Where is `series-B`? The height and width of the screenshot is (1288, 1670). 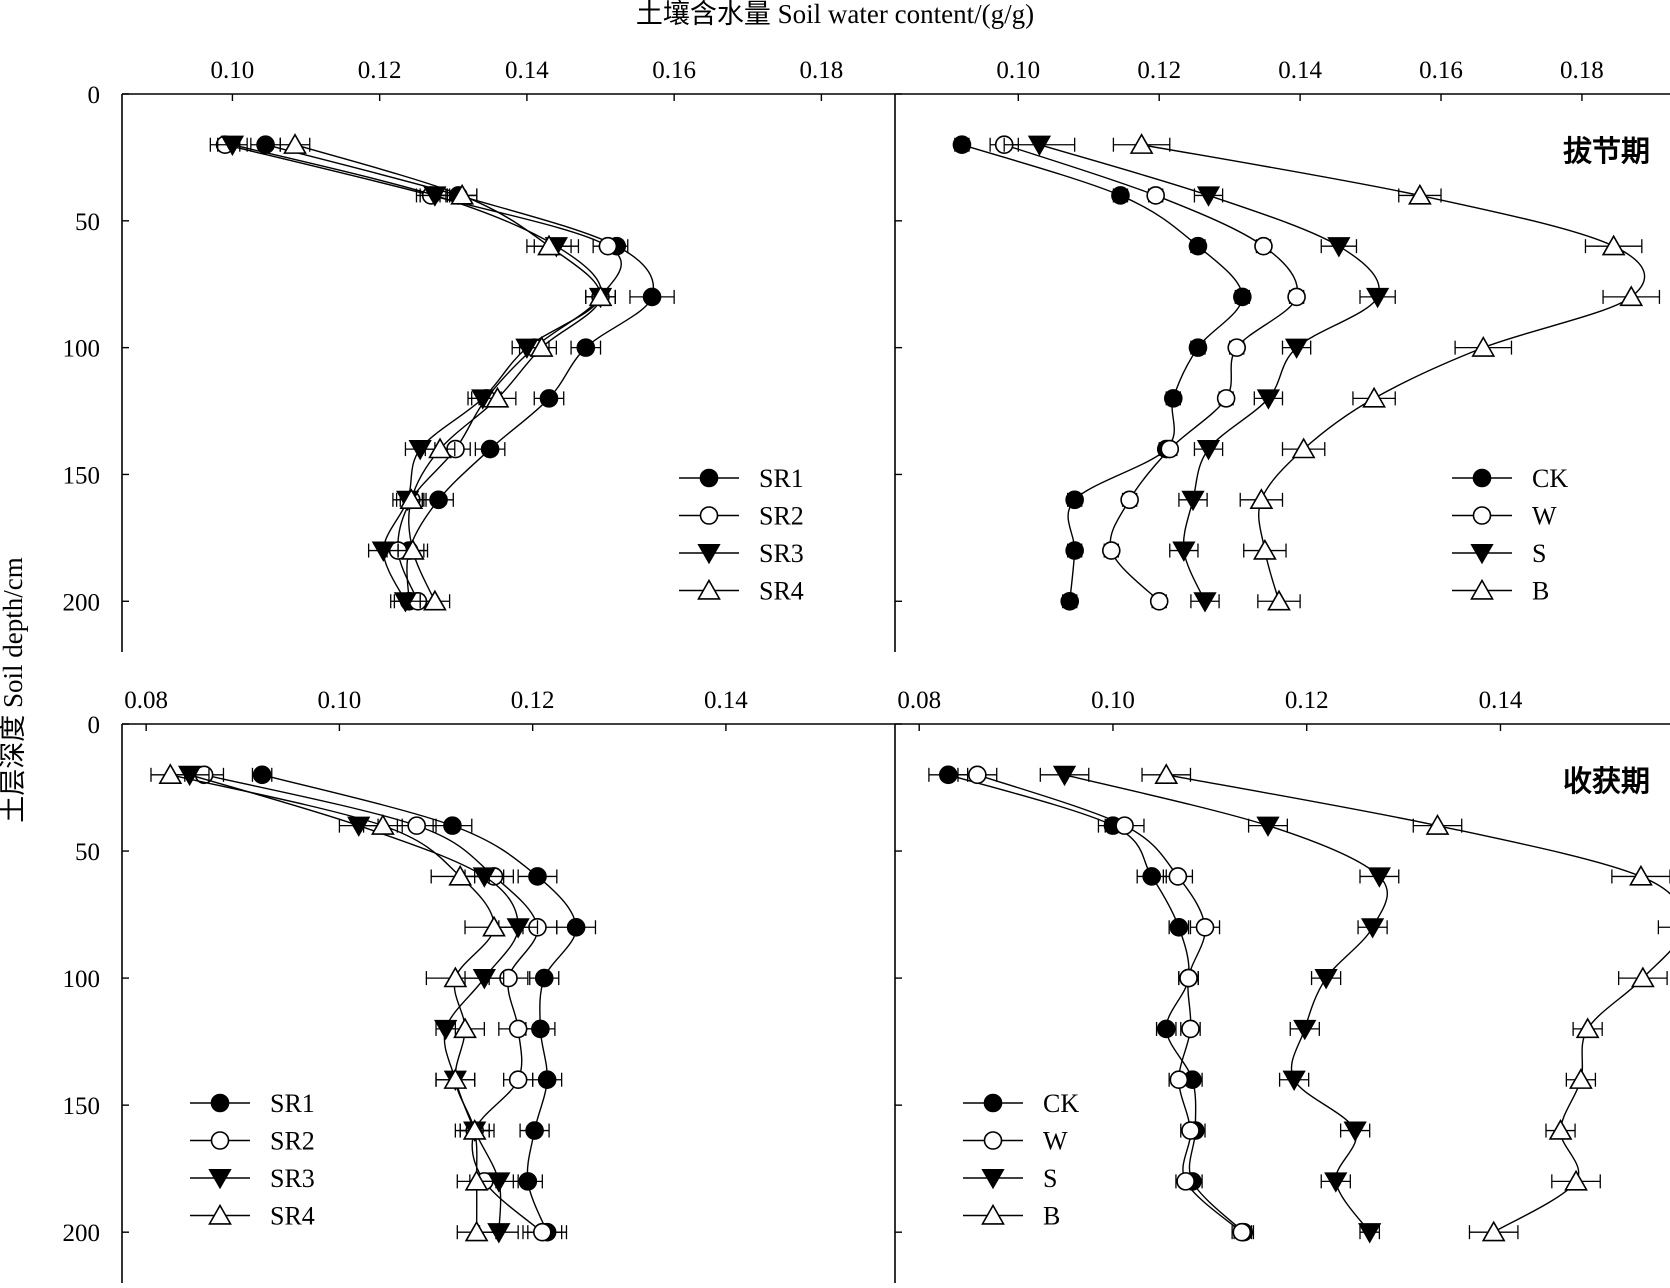 series-B is located at coordinates (1386, 372).